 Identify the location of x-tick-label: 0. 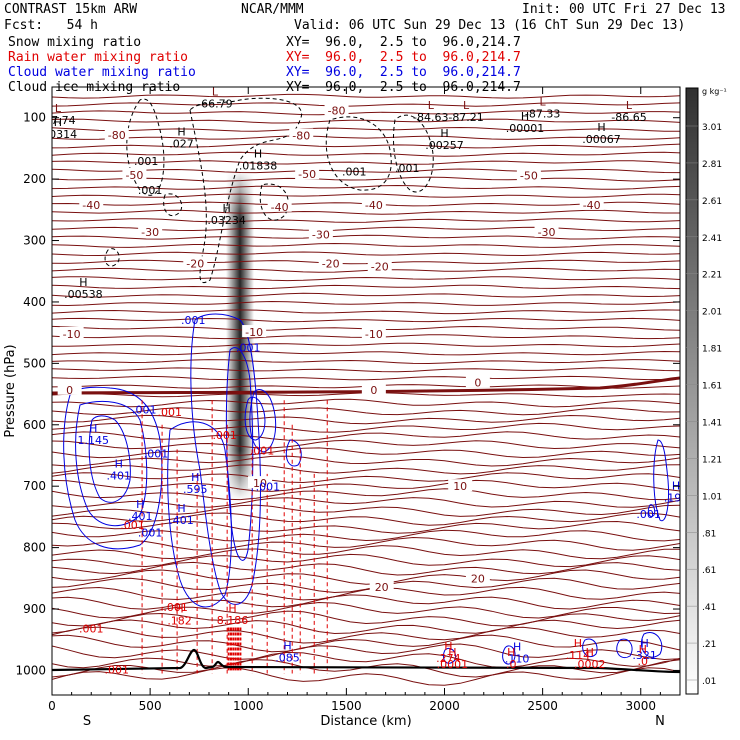
(52, 706).